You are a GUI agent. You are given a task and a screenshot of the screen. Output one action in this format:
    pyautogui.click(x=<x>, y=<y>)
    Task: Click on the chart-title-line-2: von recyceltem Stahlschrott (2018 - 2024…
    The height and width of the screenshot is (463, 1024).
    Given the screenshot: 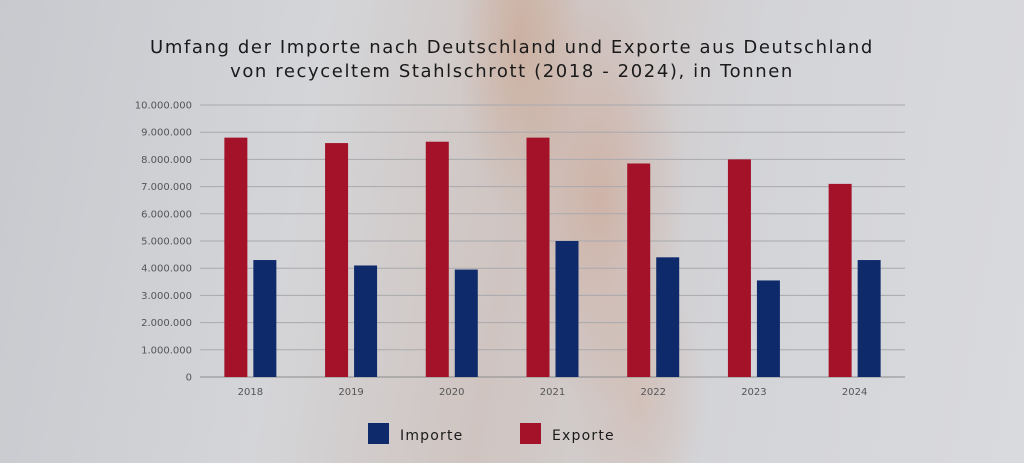 What is the action you would take?
    pyautogui.click(x=512, y=71)
    